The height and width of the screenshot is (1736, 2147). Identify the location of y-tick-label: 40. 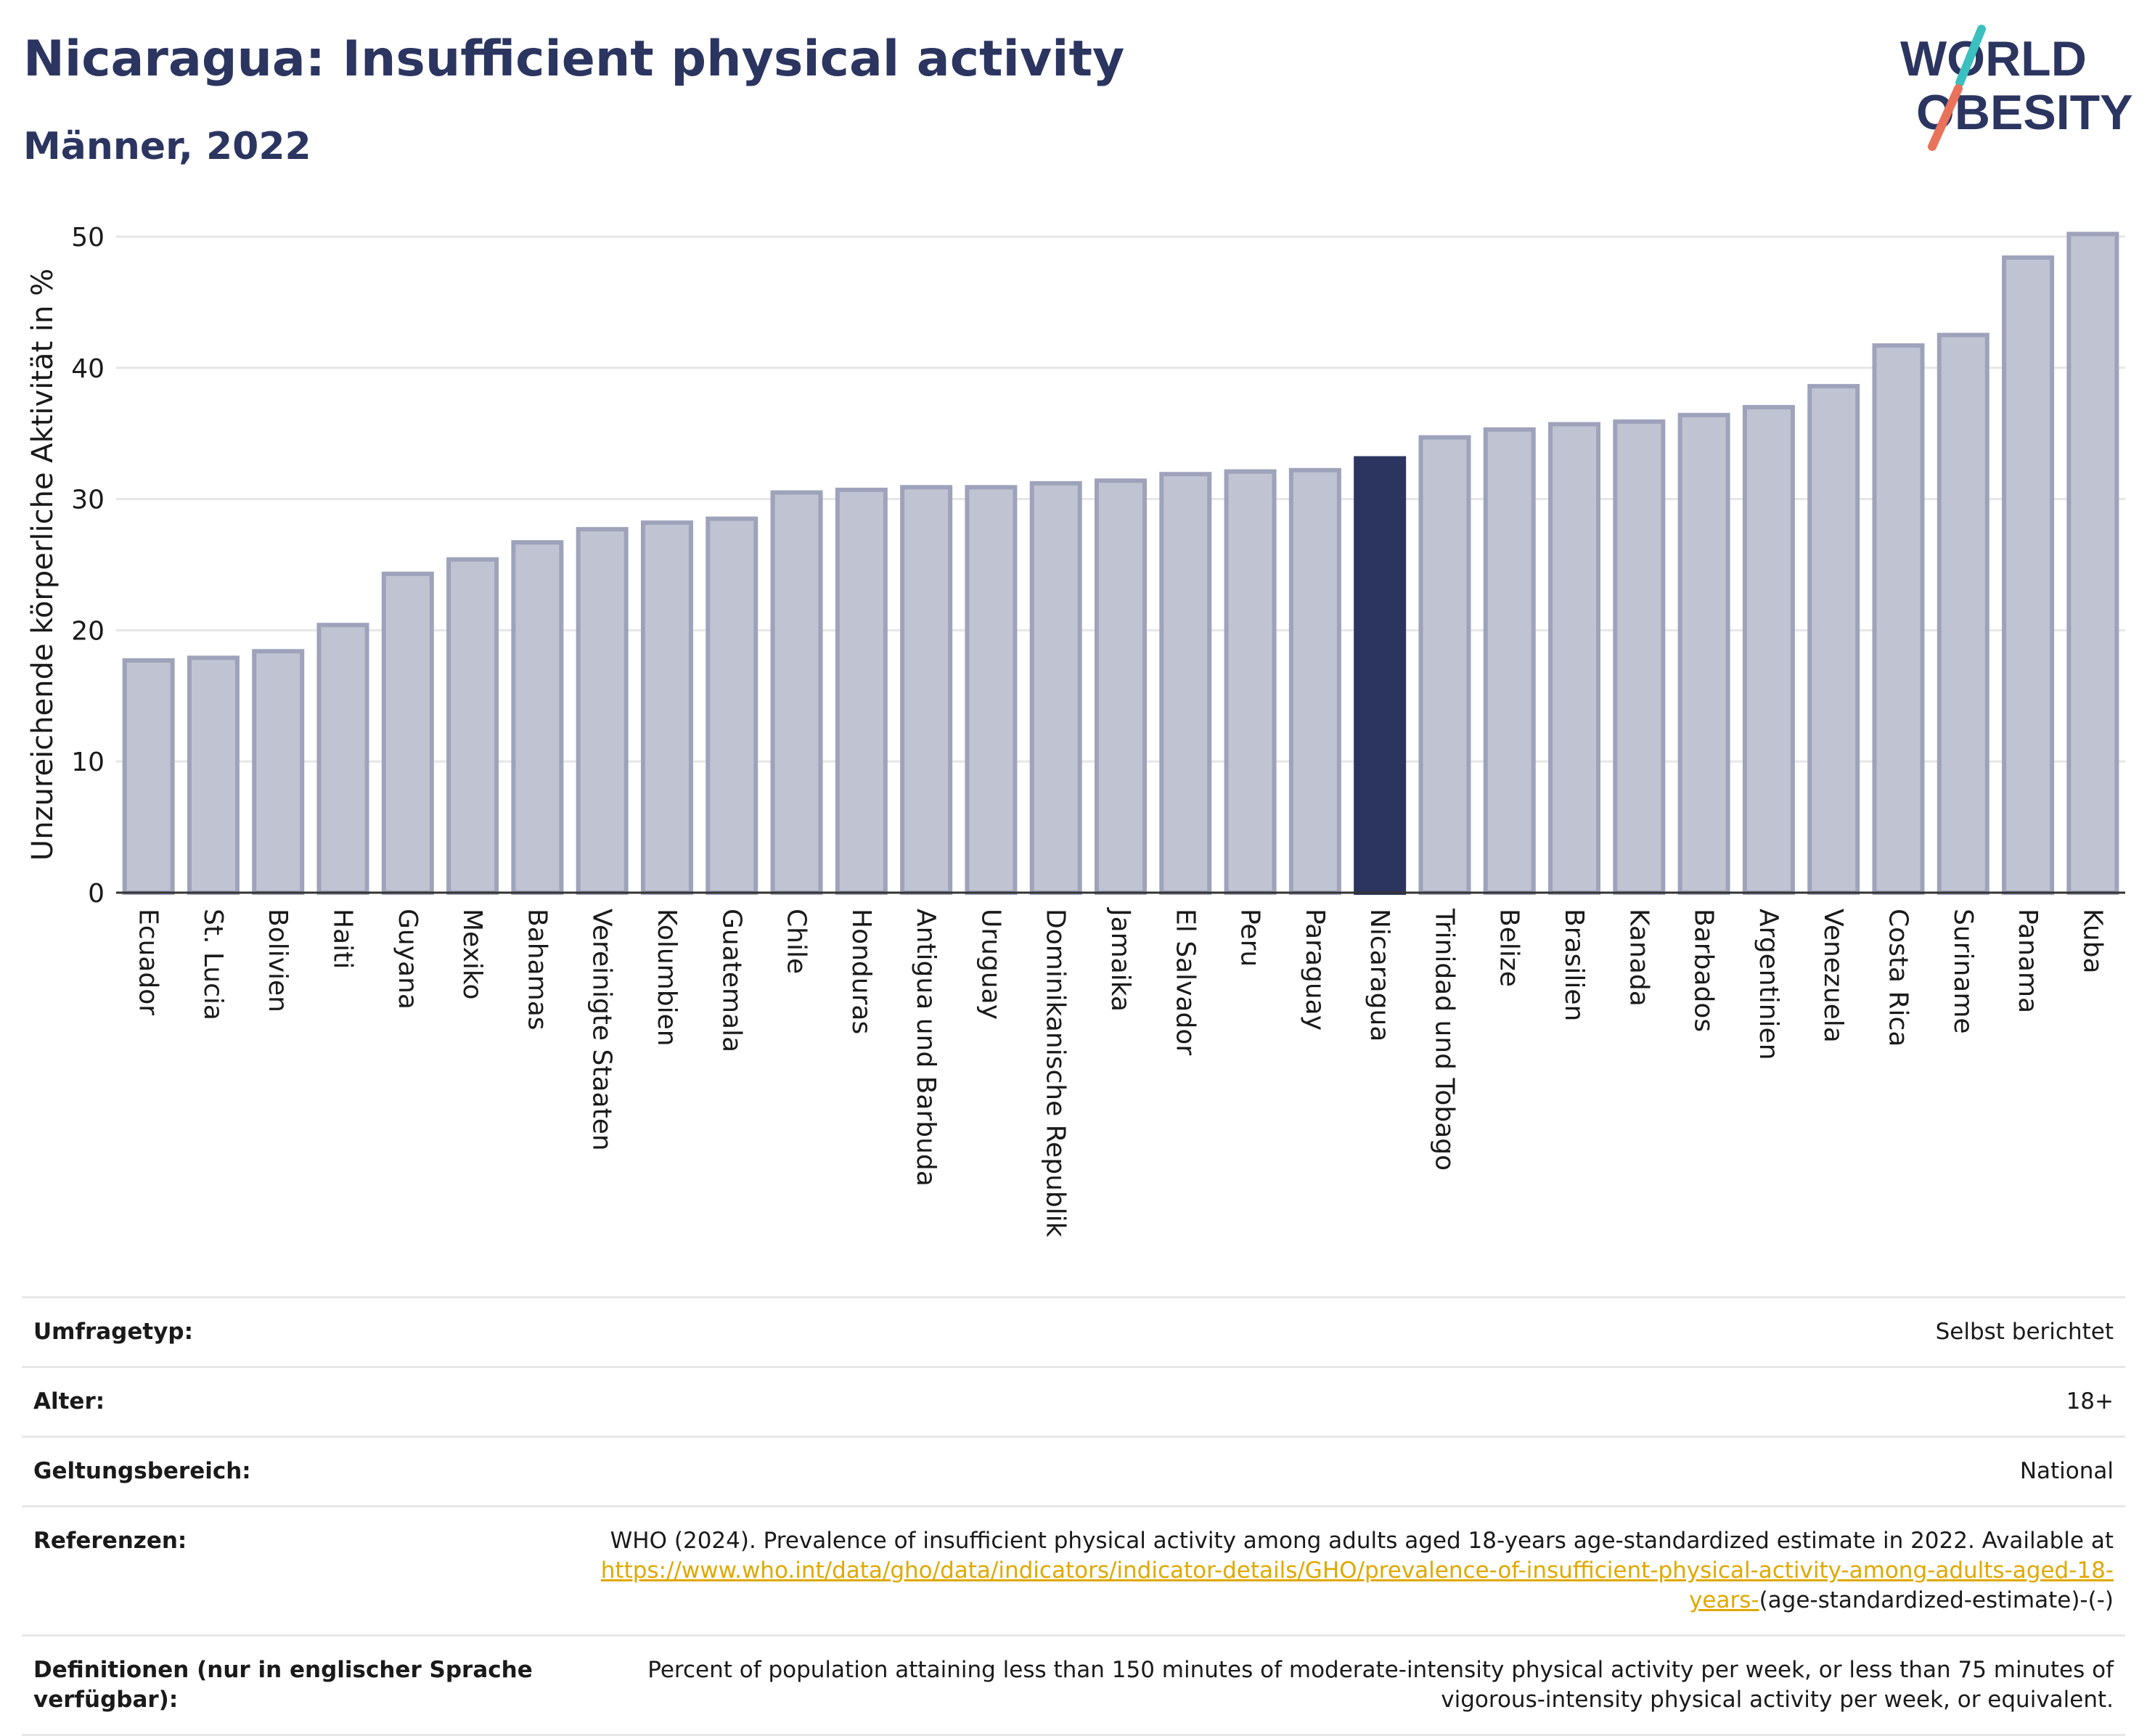
(88, 369).